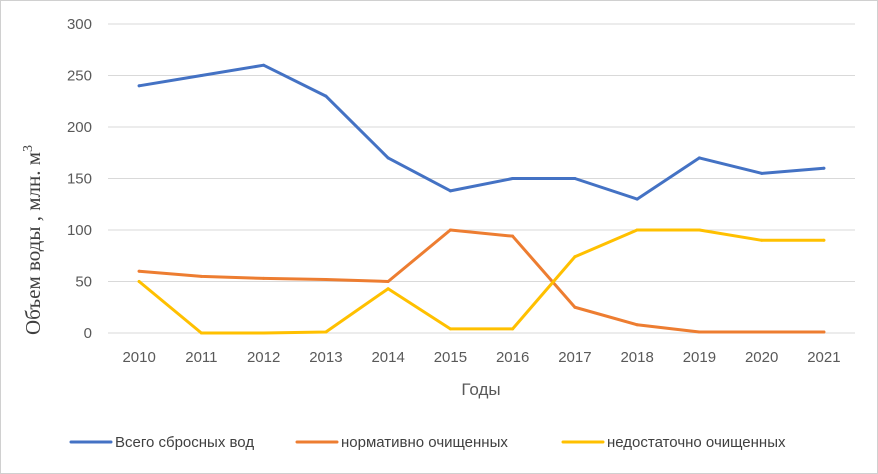 The width and height of the screenshot is (878, 474). What do you see at coordinates (184, 442) in the screenshot?
I see `legend-label-1: Всего сбросных вод` at bounding box center [184, 442].